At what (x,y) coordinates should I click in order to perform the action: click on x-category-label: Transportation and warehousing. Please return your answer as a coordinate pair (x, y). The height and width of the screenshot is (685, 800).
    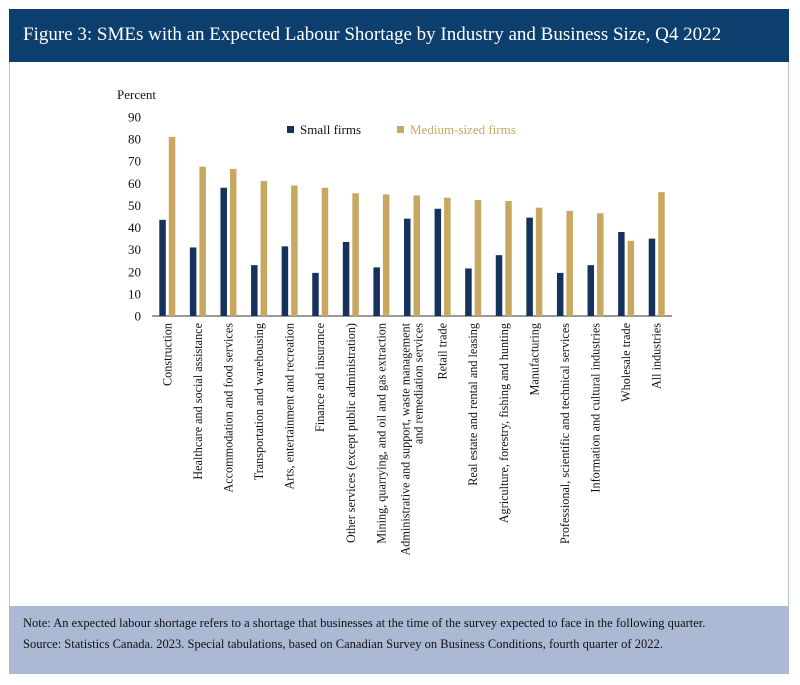
    Looking at the image, I should click on (259, 401).